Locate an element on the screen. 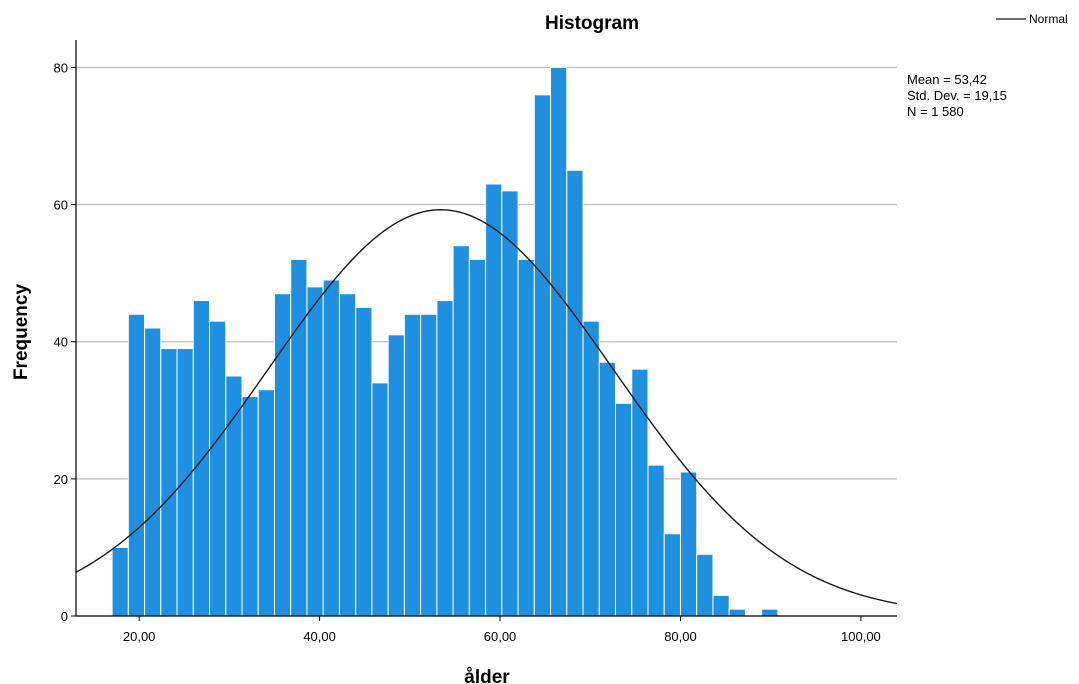 This screenshot has height=684, width=1079. x-tick-label-1: 40,00 is located at coordinates (319, 636).